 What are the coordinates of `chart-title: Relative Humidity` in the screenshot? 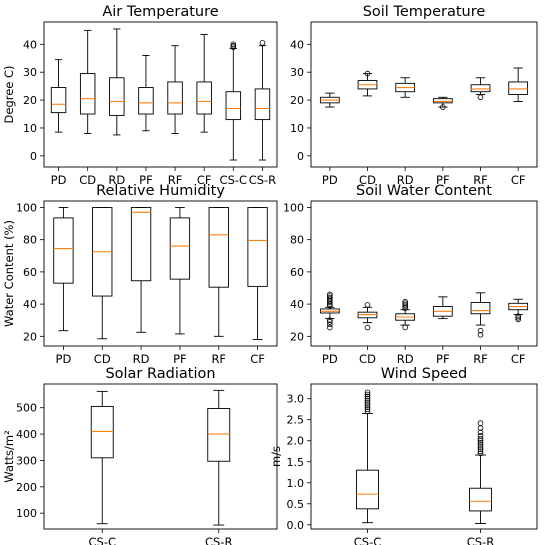 It's located at (160, 191).